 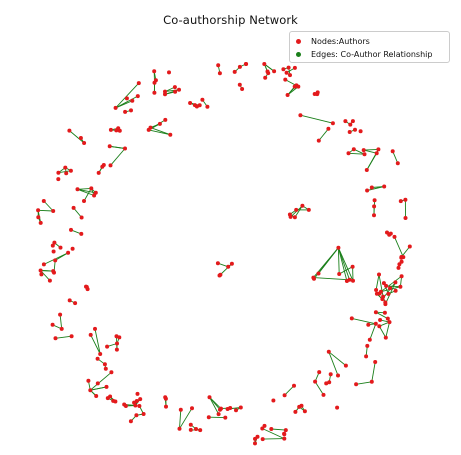 I want to click on legend-item-nodes: Nodes:Authors, so click(x=333, y=41).